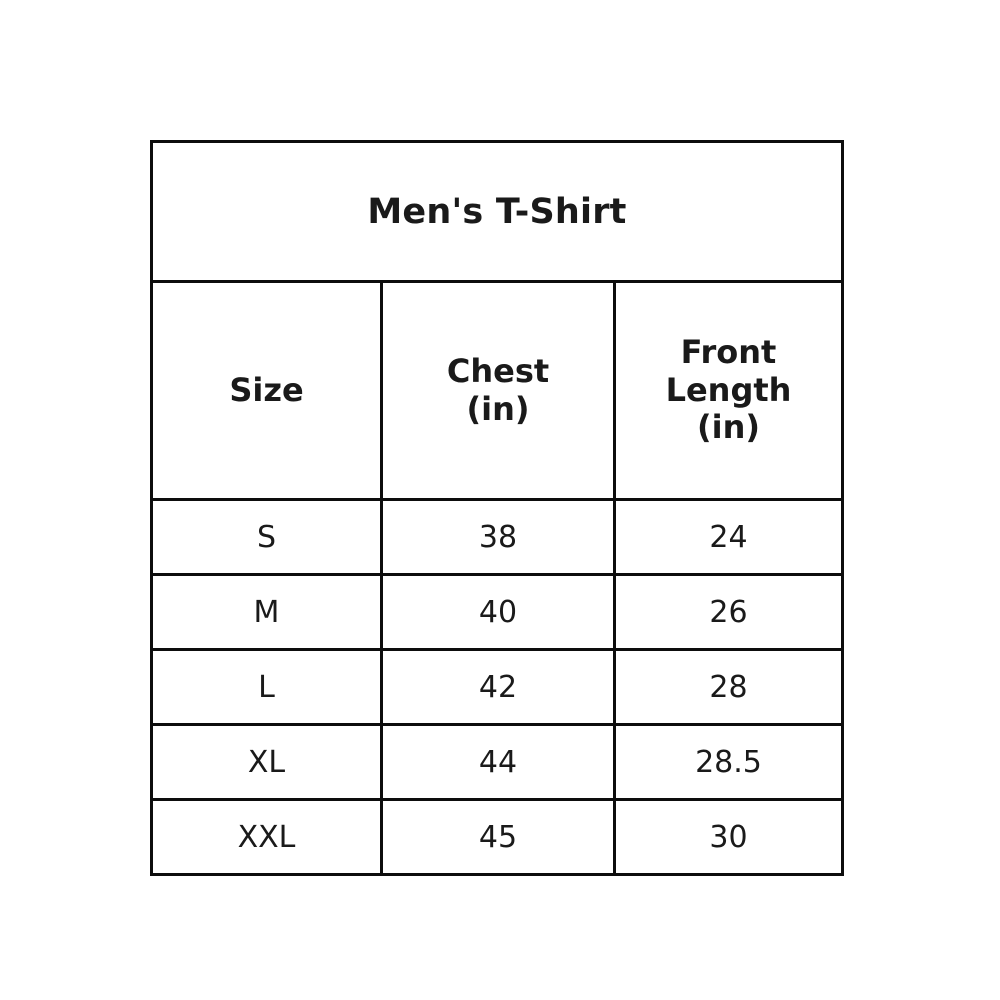 This screenshot has width=1000, height=1000. I want to click on cell-chest: 44, so click(498, 762).